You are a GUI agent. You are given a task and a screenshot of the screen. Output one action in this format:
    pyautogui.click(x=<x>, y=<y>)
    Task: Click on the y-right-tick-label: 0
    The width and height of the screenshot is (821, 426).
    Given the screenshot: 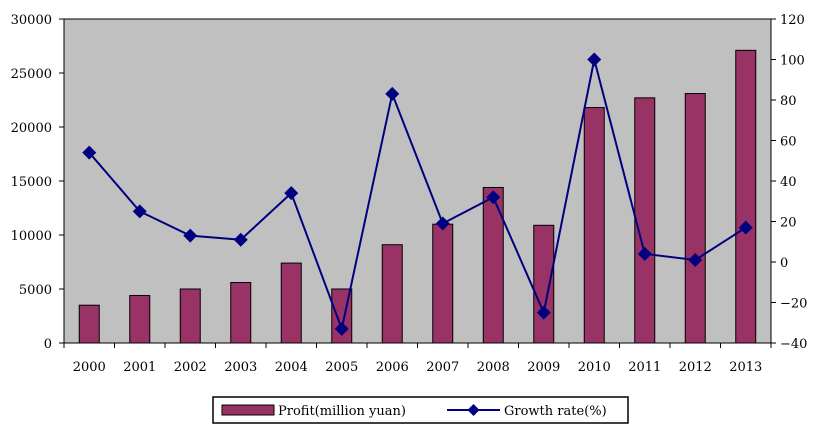 What is the action you would take?
    pyautogui.click(x=784, y=263)
    